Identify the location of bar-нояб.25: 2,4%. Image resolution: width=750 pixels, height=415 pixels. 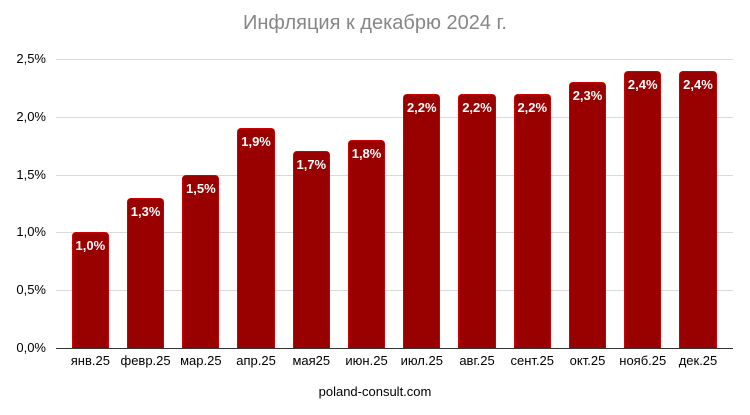
(643, 209).